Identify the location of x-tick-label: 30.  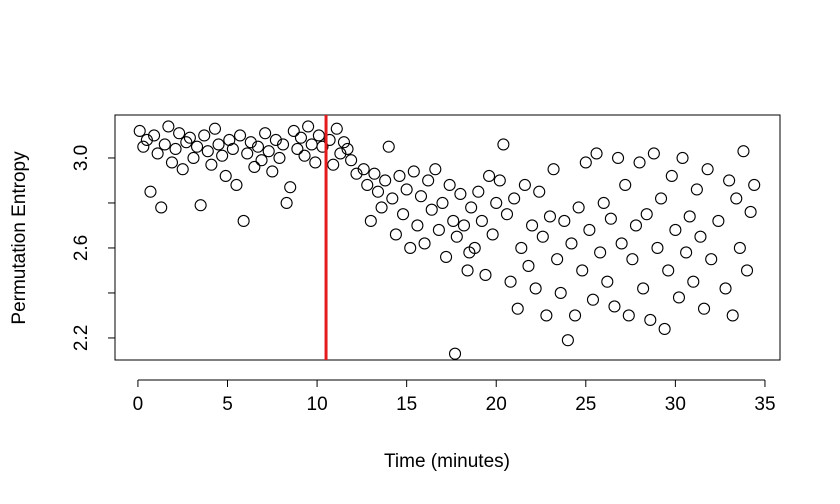
(675, 404).